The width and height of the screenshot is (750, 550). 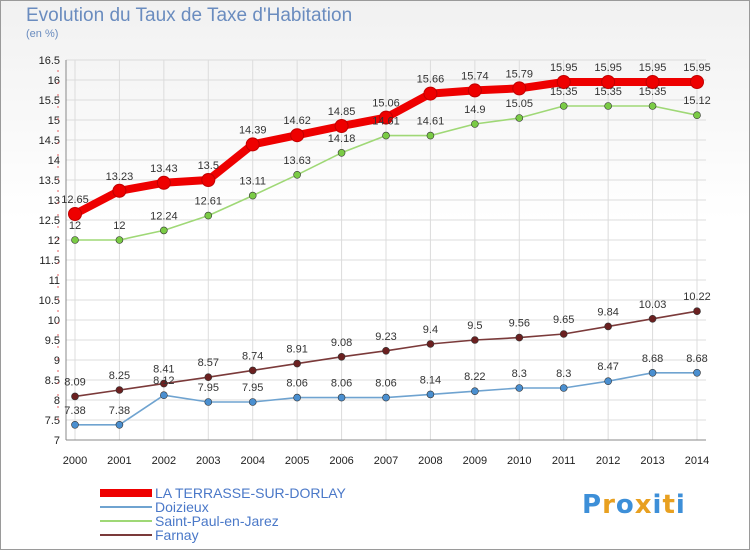 I want to click on legend-label: LA TERRASSE-SUR-DORLAY, so click(x=250, y=493).